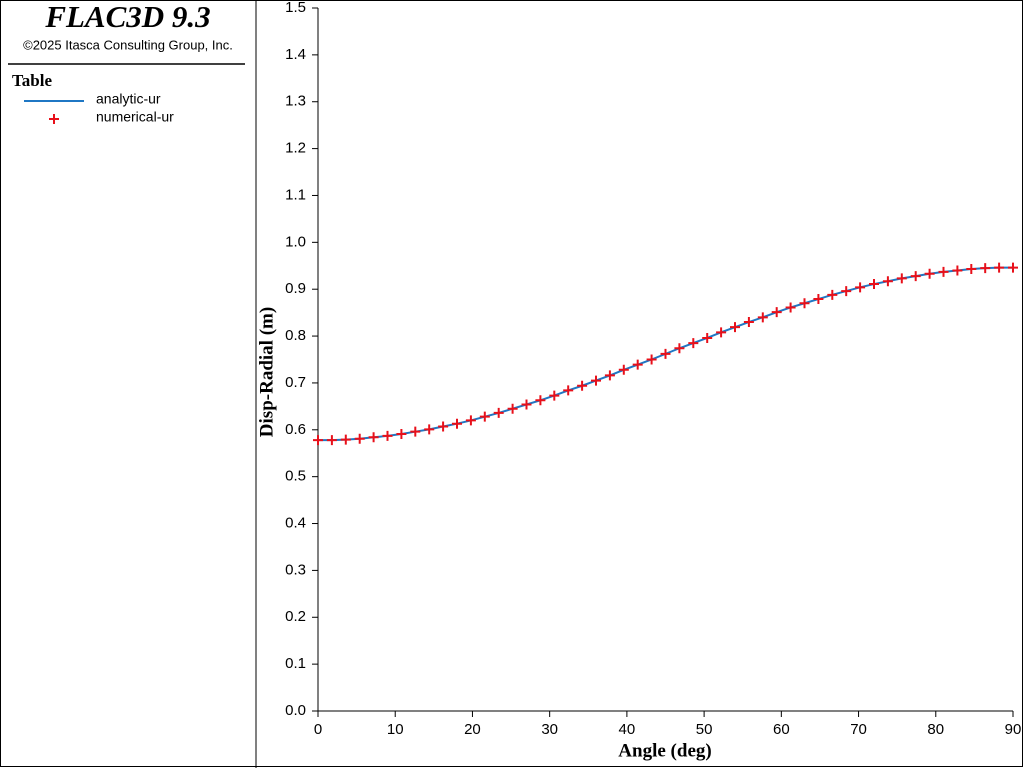 The height and width of the screenshot is (768, 1024). Describe the element at coordinates (127, 17) in the screenshot. I see `app-title: FLAC3D 9.3` at that location.